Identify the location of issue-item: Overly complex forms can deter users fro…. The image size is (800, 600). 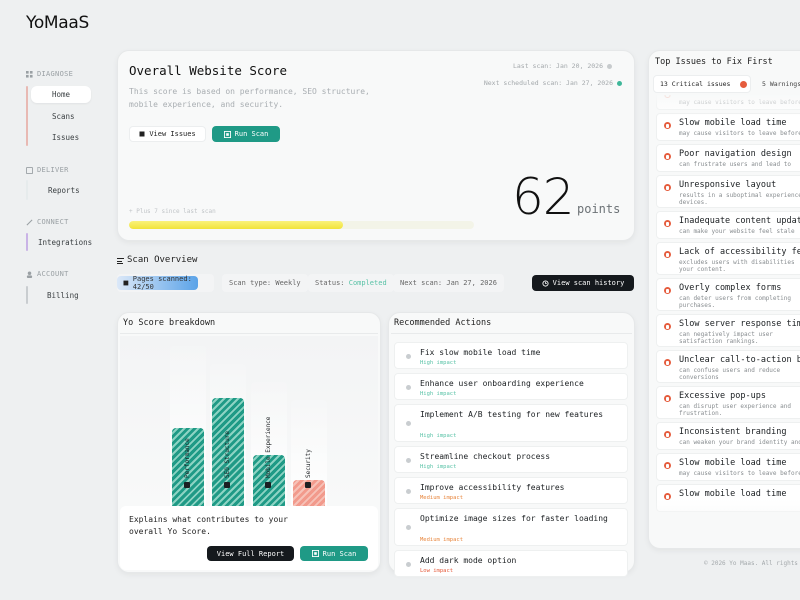
(728, 294).